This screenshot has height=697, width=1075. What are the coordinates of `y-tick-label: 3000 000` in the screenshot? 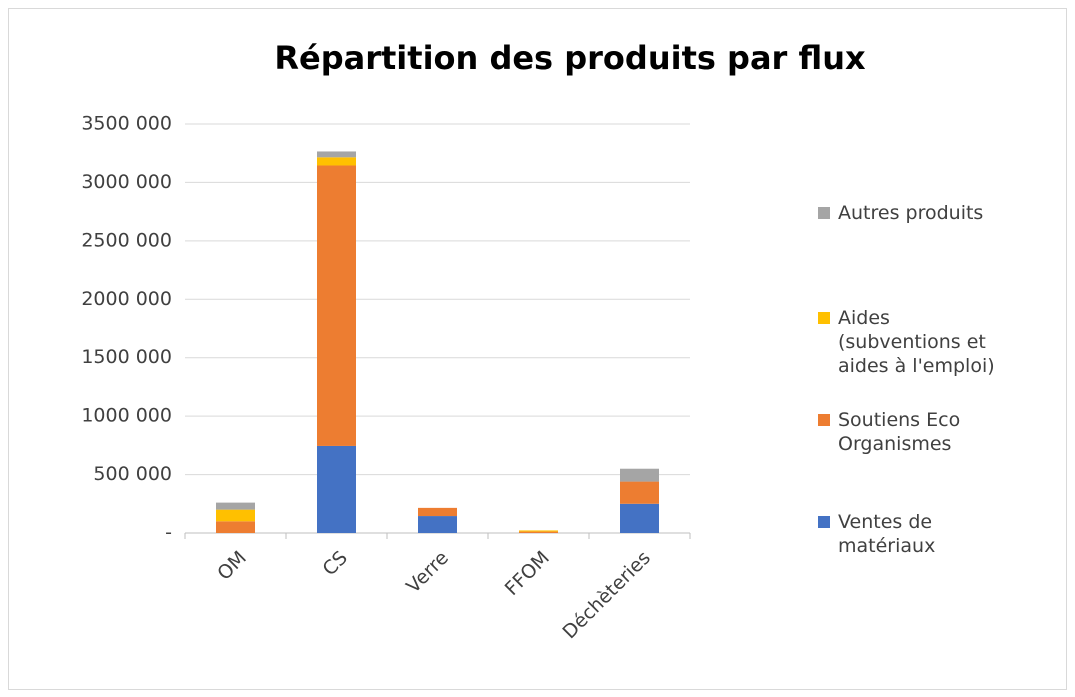 It's located at (126, 182).